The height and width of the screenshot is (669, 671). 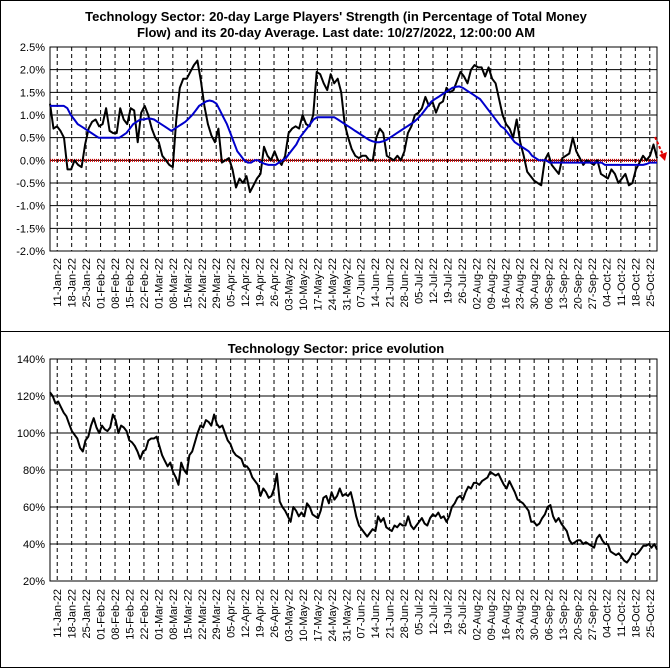 I want to click on strength-chart-x-tick-label: 05-Jul-22, so click(x=420, y=281).